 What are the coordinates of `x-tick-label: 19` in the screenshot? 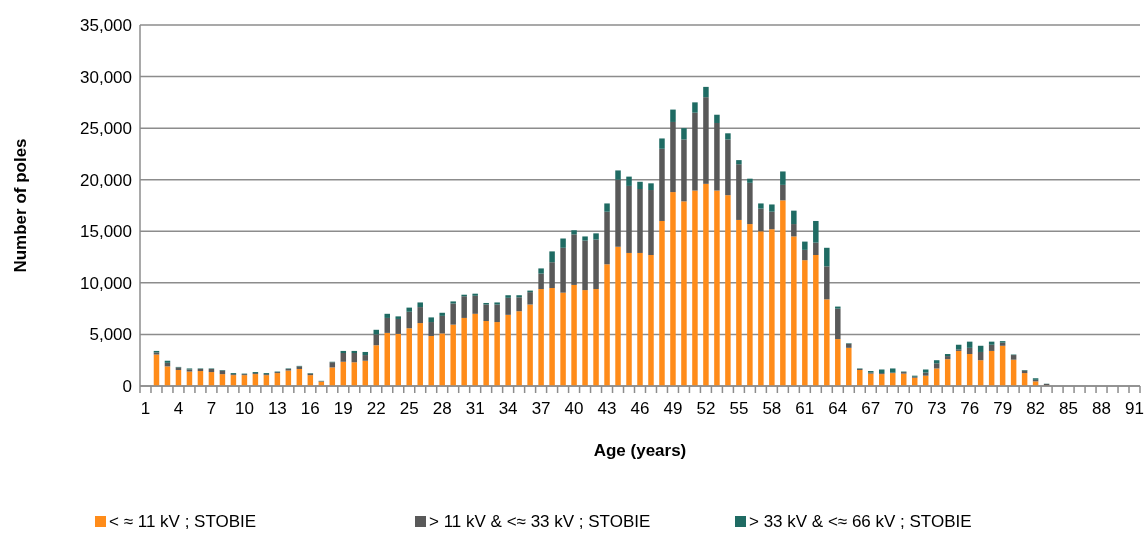 It's located at (343, 408).